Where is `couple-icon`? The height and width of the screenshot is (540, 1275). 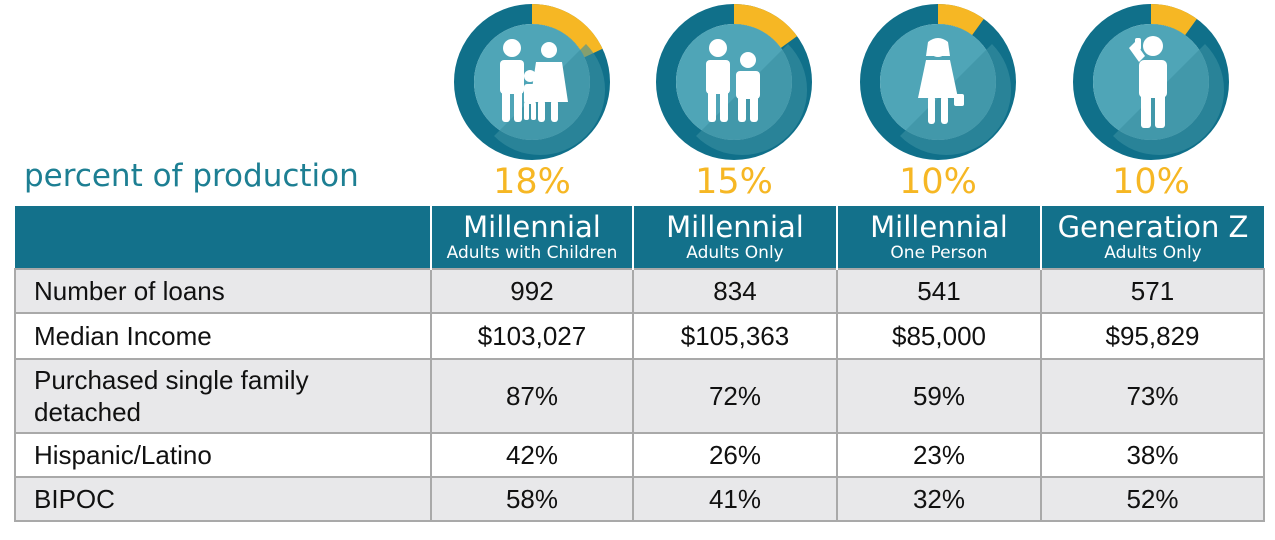 couple-icon is located at coordinates (733, 80).